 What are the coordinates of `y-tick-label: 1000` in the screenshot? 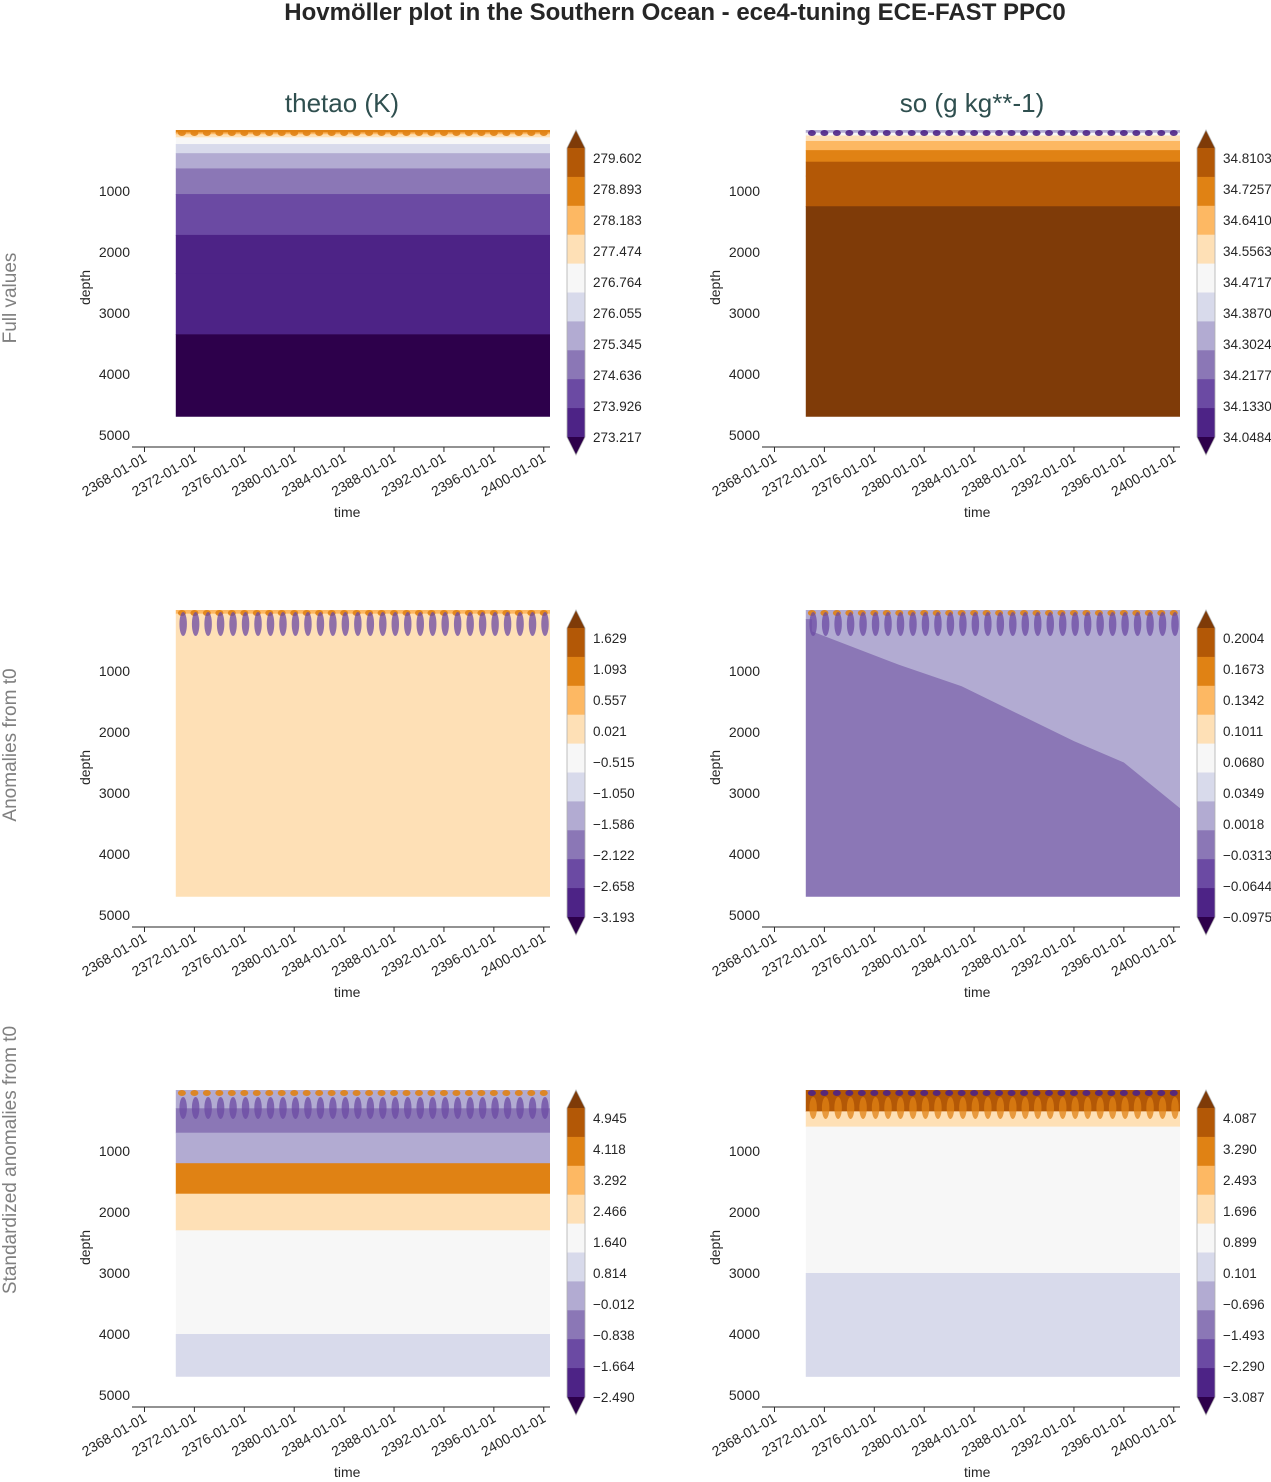 It's located at (744, 191).